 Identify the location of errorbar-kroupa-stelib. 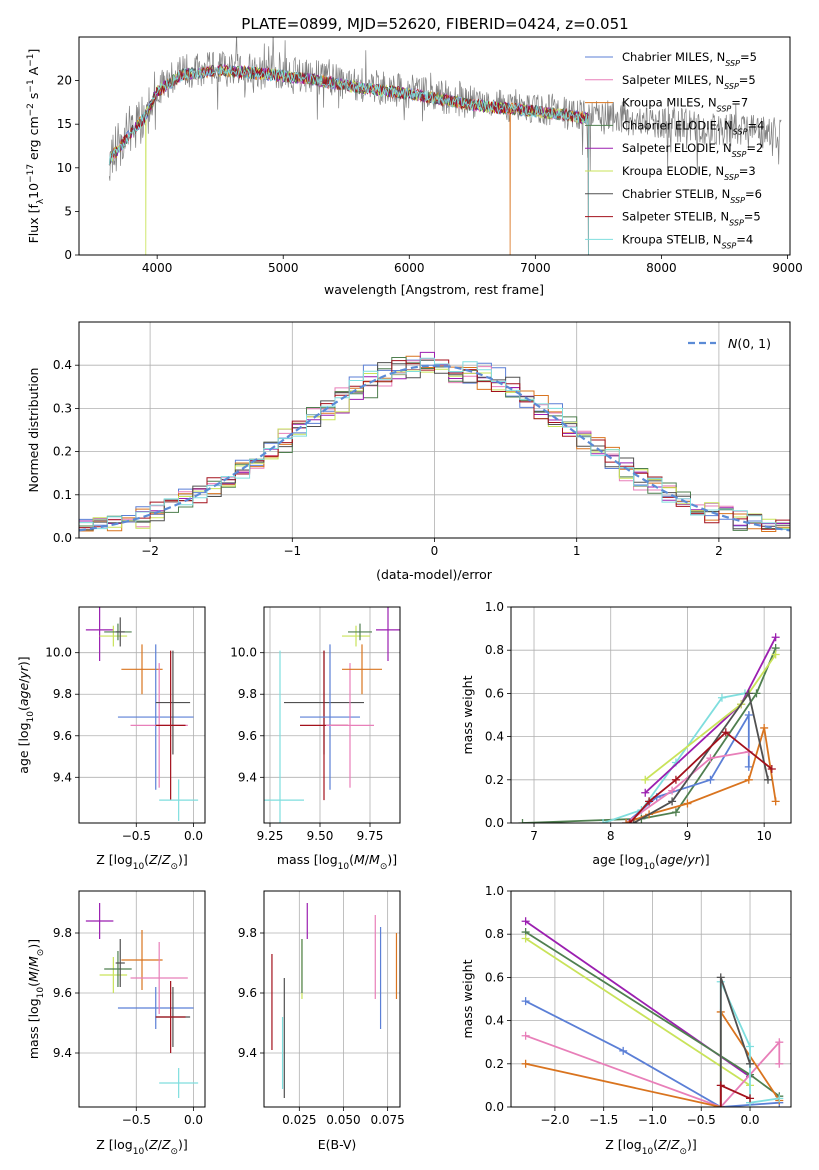
(284, 736).